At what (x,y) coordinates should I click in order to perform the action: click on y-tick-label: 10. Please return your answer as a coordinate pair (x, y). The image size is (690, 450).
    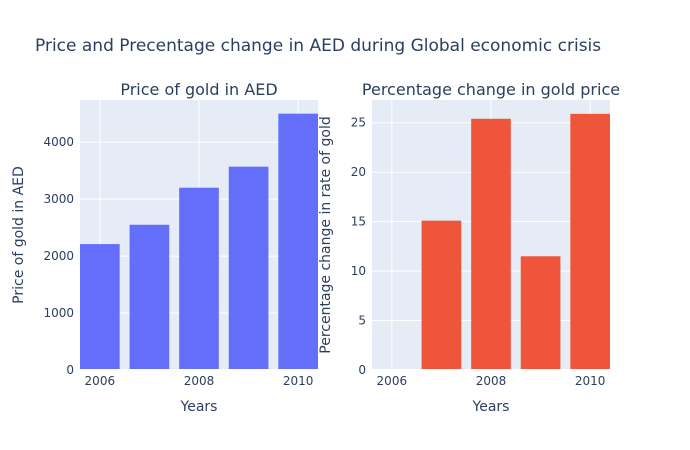
    Looking at the image, I should click on (358, 271).